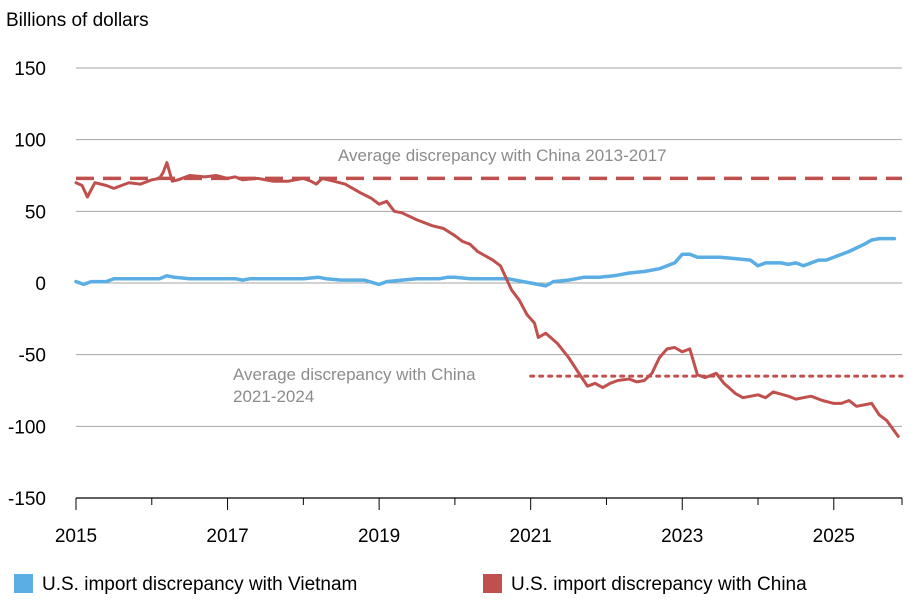 The image size is (920, 600). What do you see at coordinates (76, 536) in the screenshot?
I see `x-tick-label: 2015` at bounding box center [76, 536].